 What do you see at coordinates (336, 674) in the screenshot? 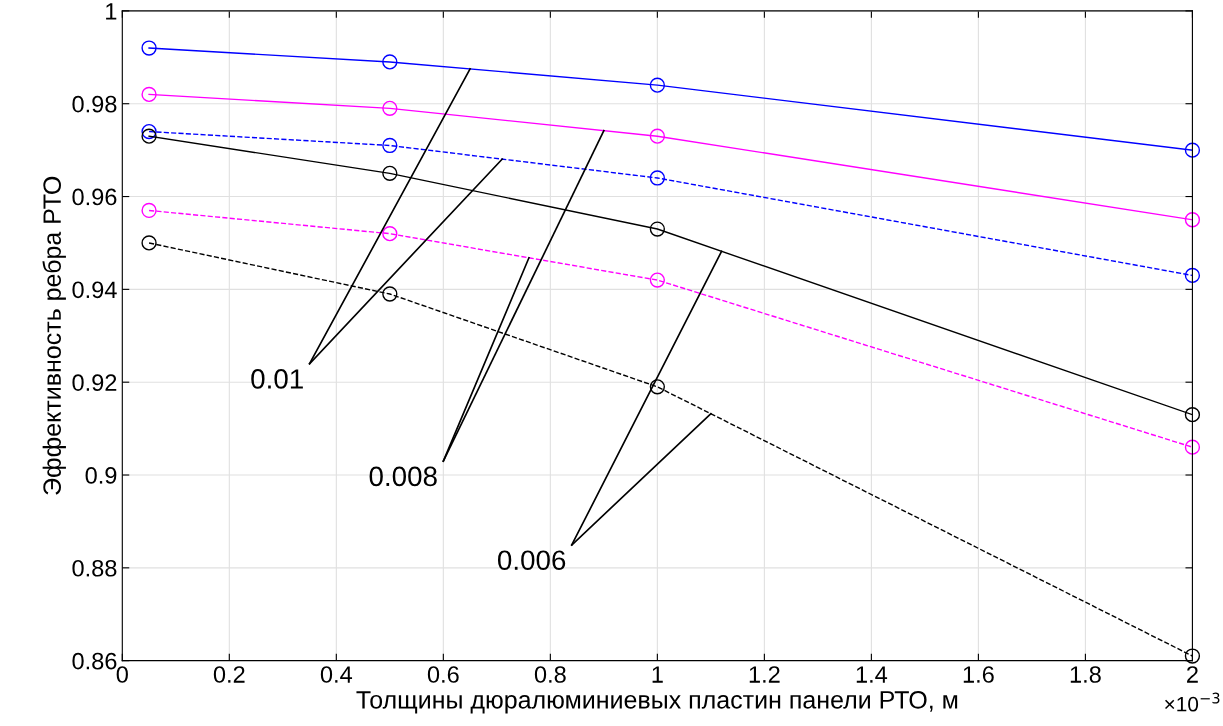
I see `x-tick-label: 0.4` at bounding box center [336, 674].